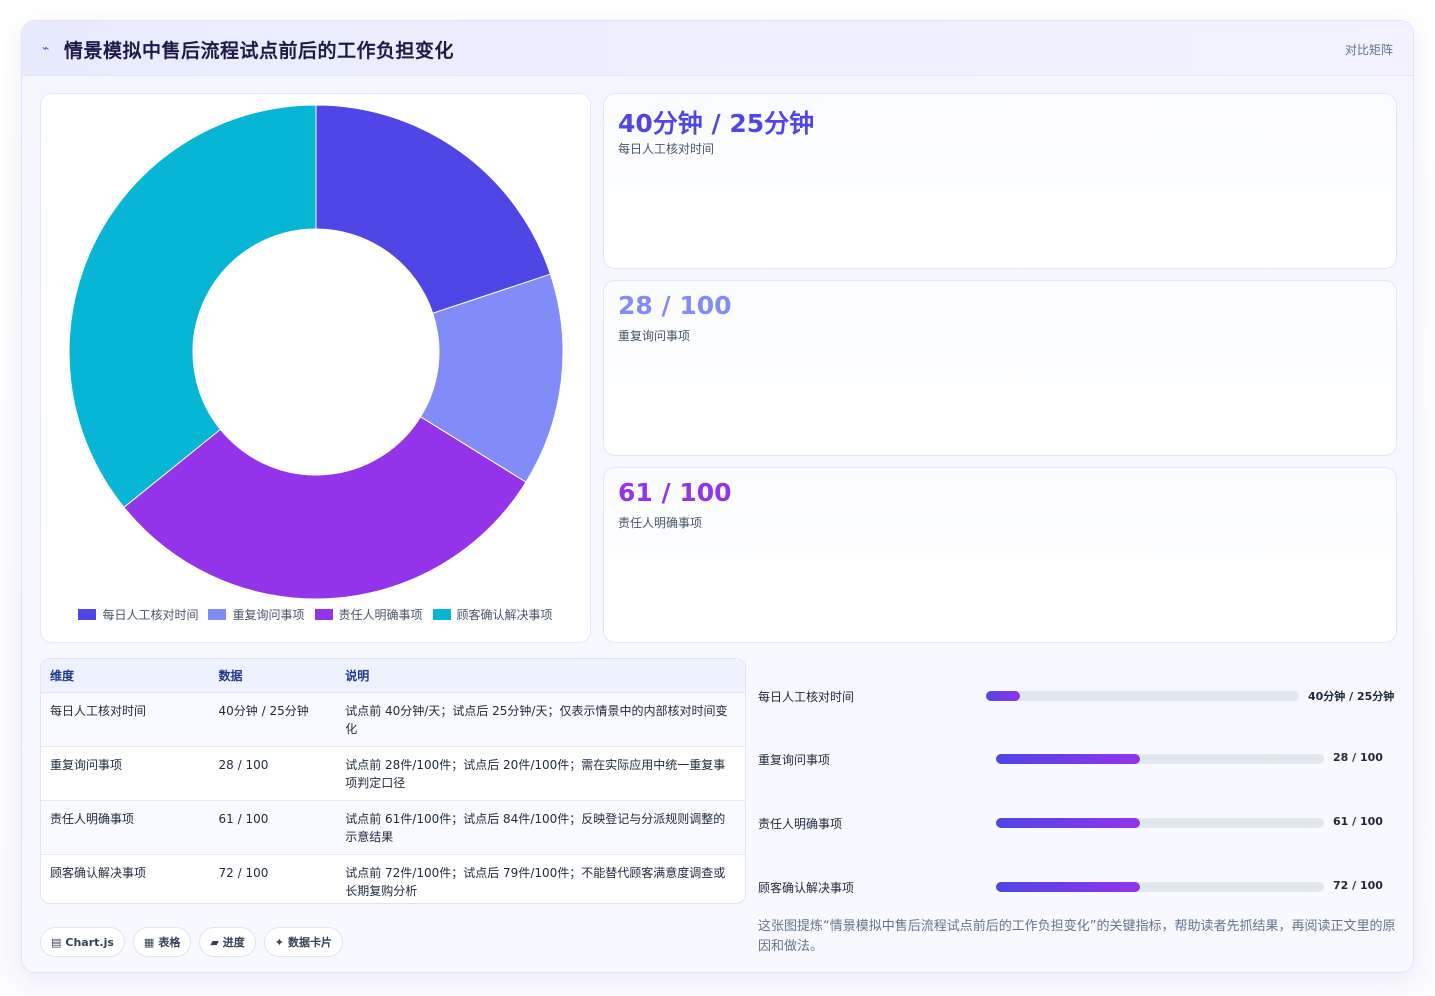  I want to click on card-header: ⌁ 情景模拟中售后流程试点前后的工作负担变化 对比矩阵, so click(717, 48).